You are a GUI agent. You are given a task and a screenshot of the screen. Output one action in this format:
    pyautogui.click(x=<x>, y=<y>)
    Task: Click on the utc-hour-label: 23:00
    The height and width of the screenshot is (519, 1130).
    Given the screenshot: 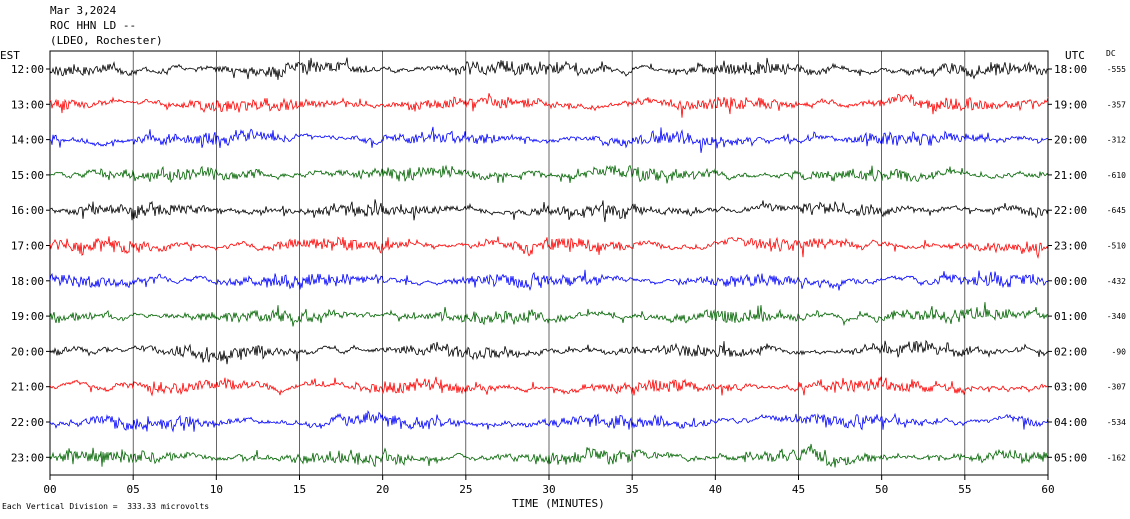 What is the action you would take?
    pyautogui.click(x=1070, y=246)
    